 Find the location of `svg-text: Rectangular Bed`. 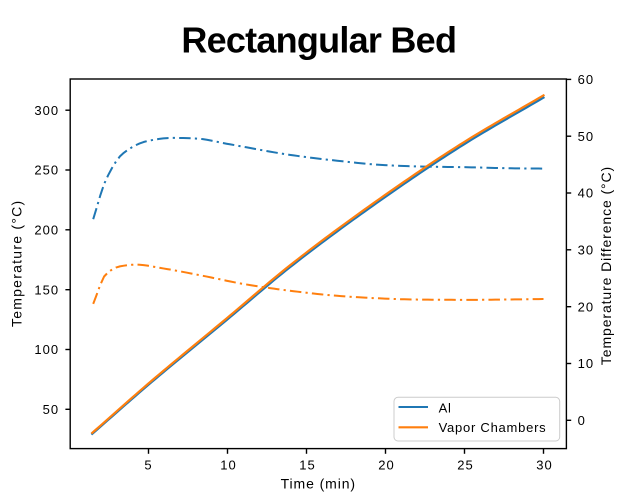

svg-text: Rectangular Bed is located at coordinates (318, 40).